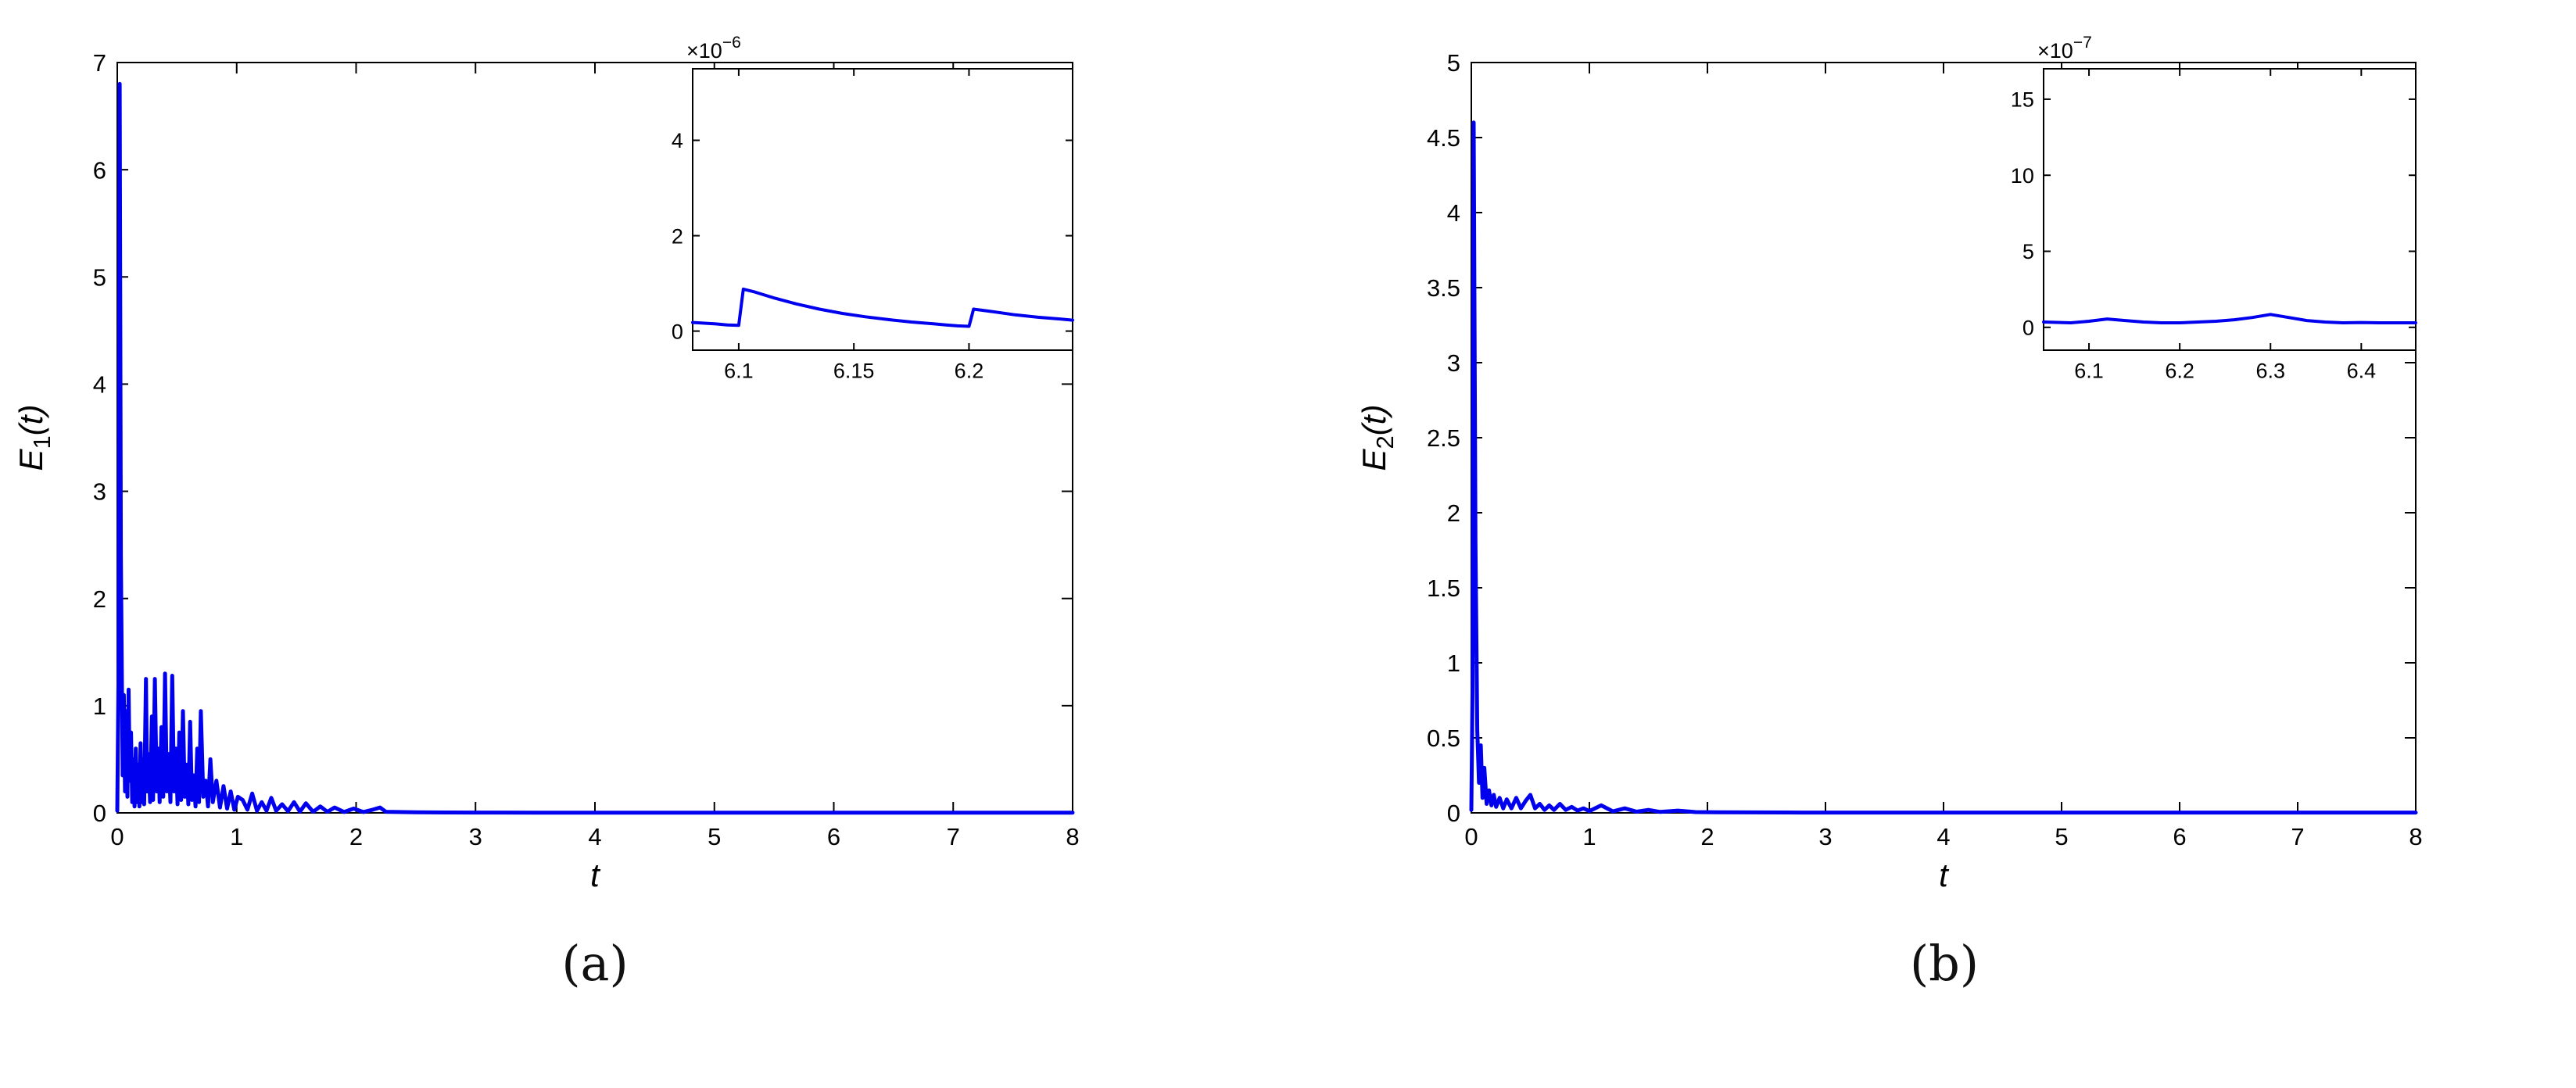 The height and width of the screenshot is (1088, 2576). Describe the element at coordinates (883, 307) in the screenshot. I see `panel-a-inset-series-line` at that location.